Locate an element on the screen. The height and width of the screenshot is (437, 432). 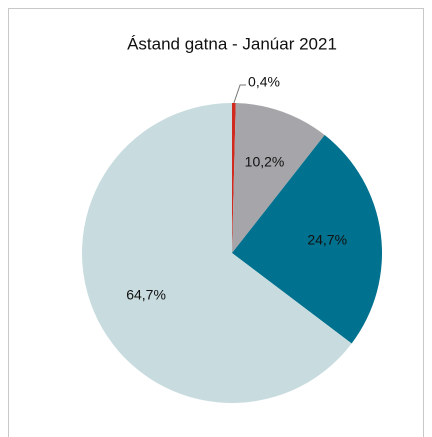
data-label: 24,7% is located at coordinates (327, 239).